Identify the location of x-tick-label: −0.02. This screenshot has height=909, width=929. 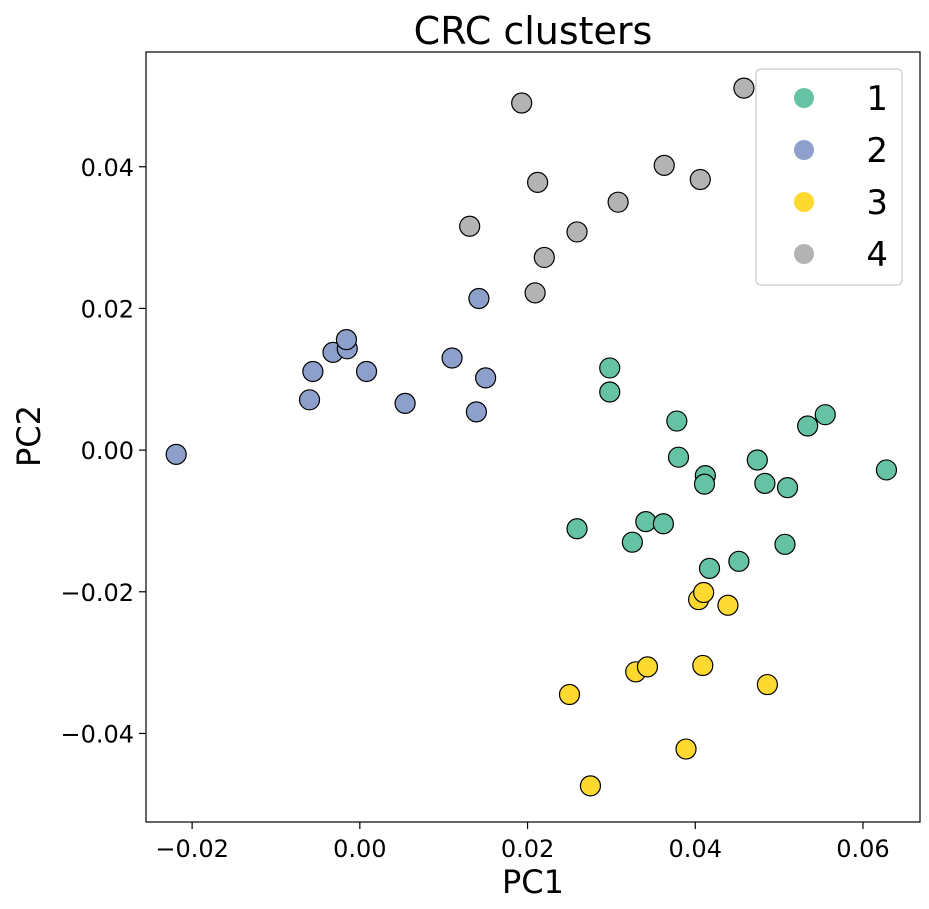
(192, 849).